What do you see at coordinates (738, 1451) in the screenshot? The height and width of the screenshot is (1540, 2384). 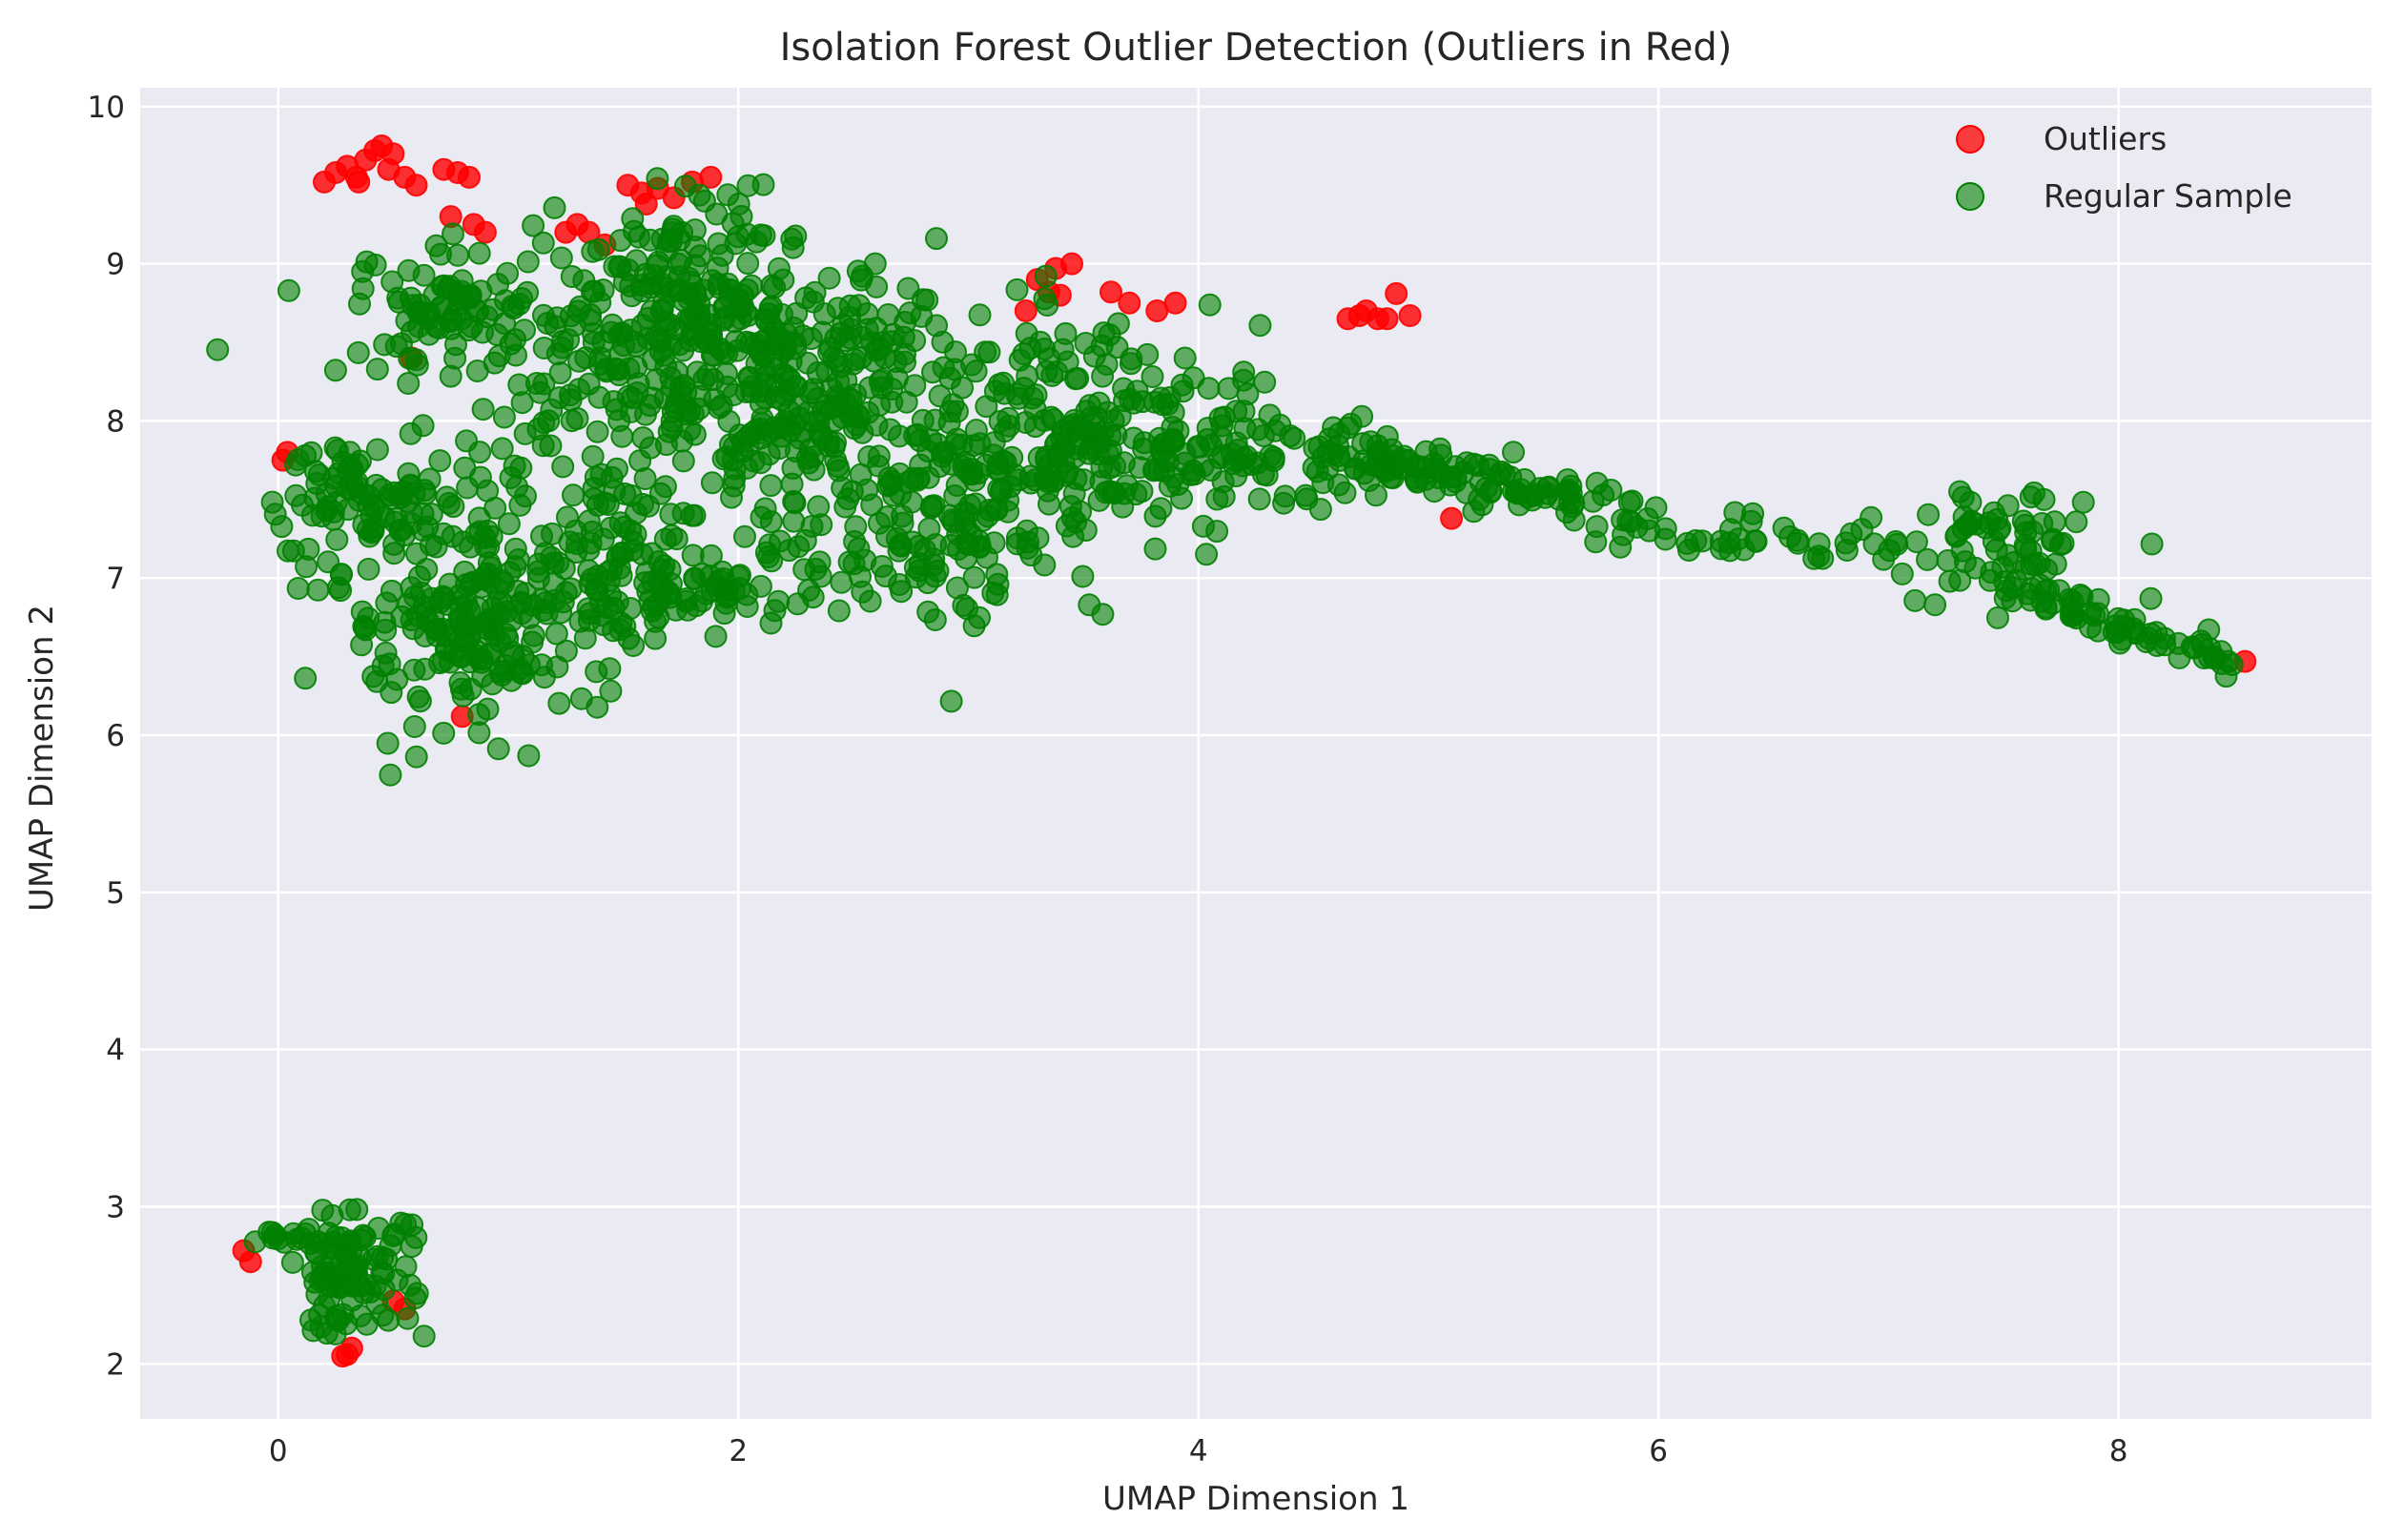 I see `x-tick-label: 2` at bounding box center [738, 1451].